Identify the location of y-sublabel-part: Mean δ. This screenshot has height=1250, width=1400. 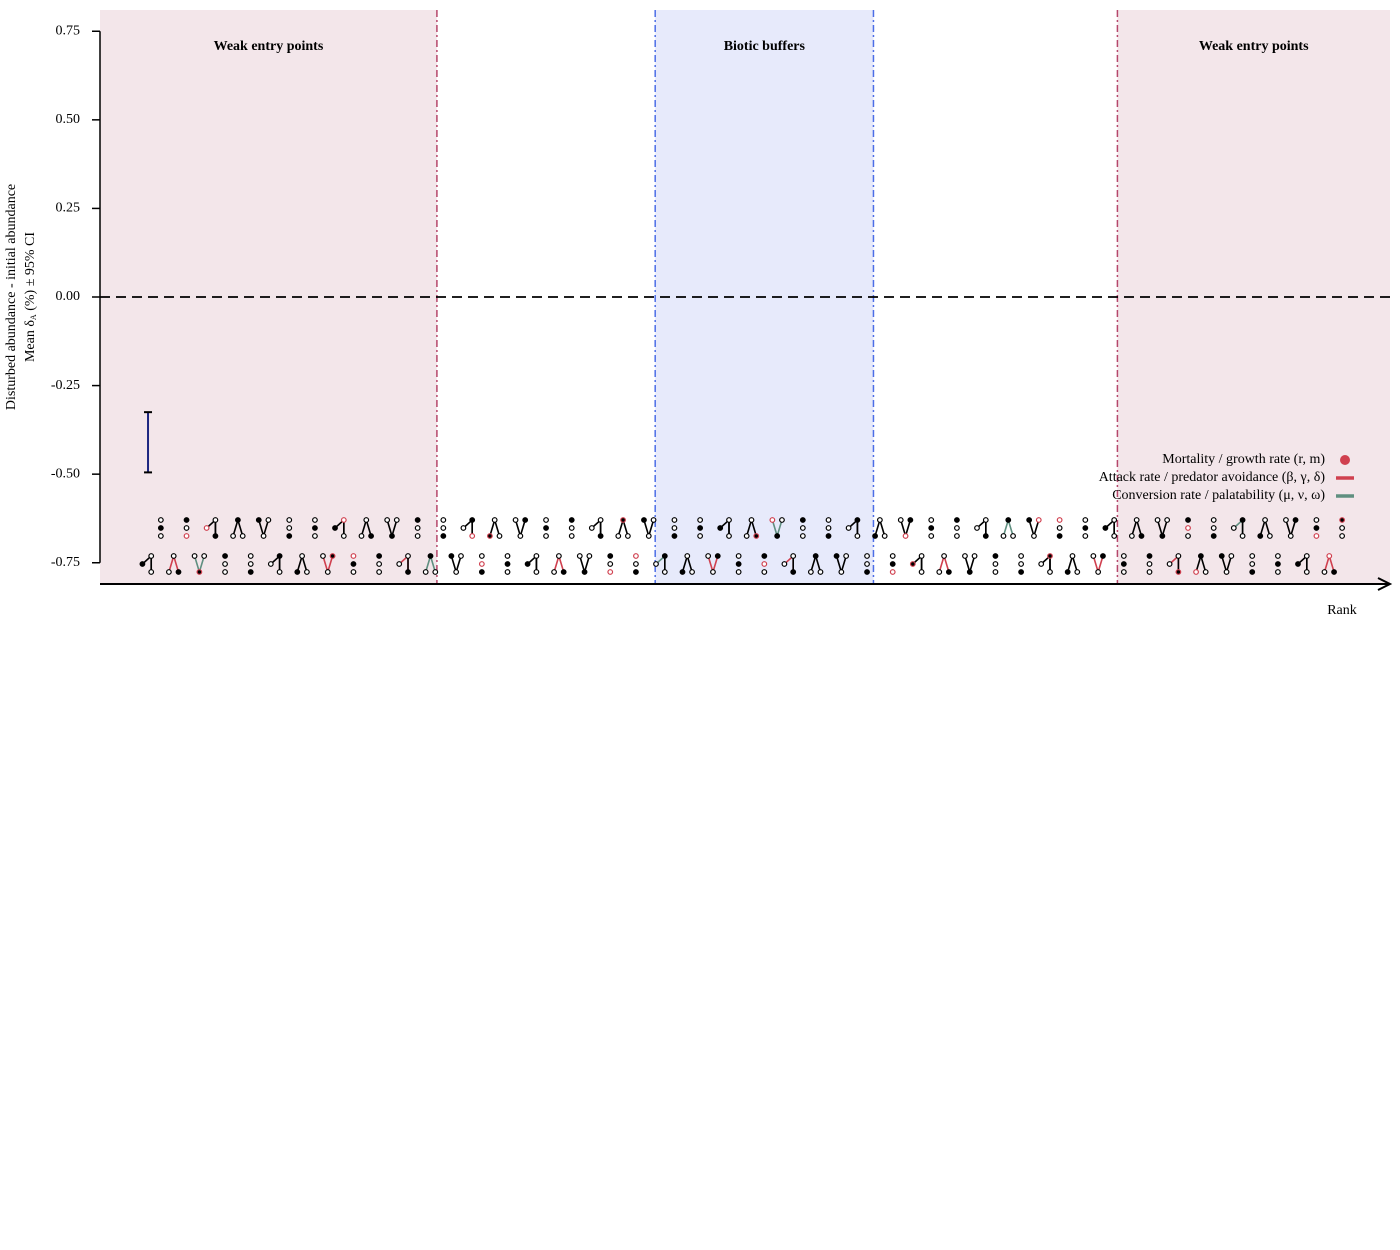
(30, 341).